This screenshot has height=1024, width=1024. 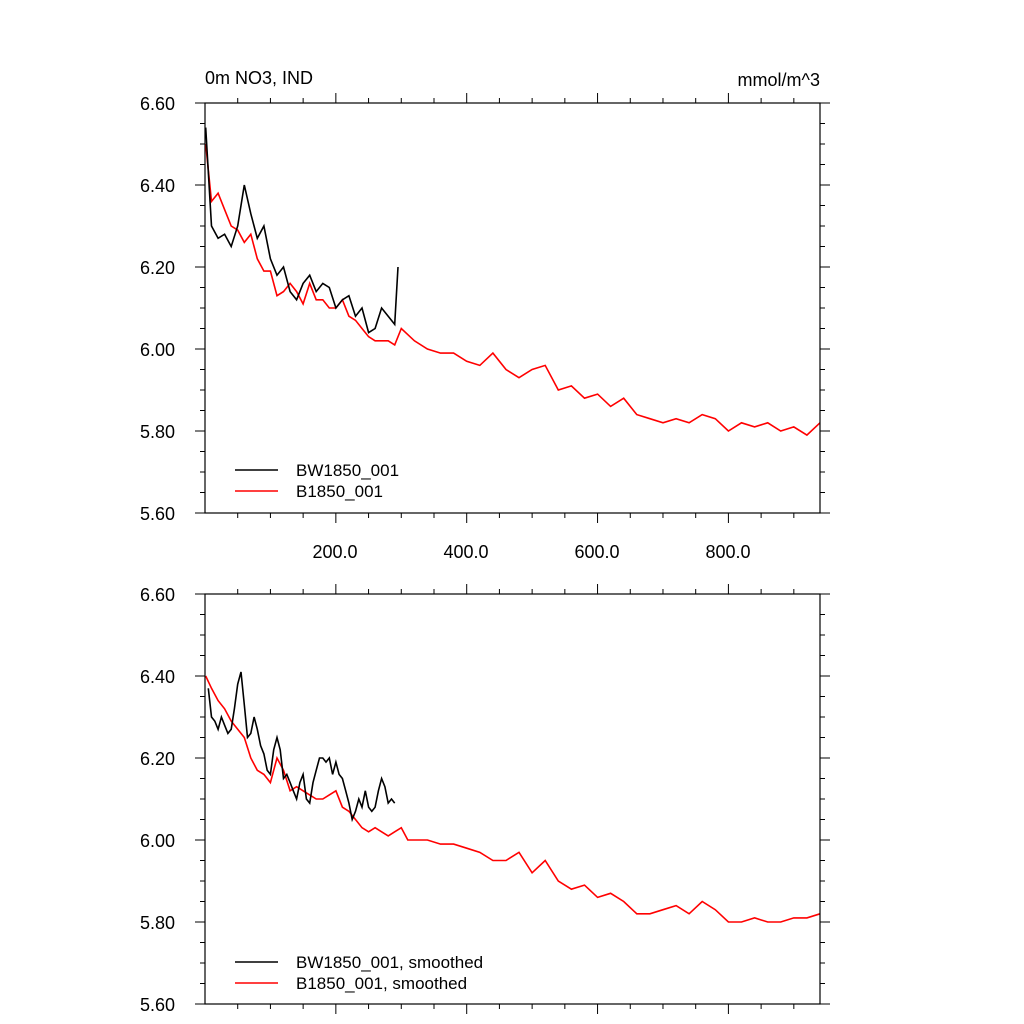 What do you see at coordinates (381, 983) in the screenshot?
I see `bottom-legend-label-b1850: B1850_001, smoothed` at bounding box center [381, 983].